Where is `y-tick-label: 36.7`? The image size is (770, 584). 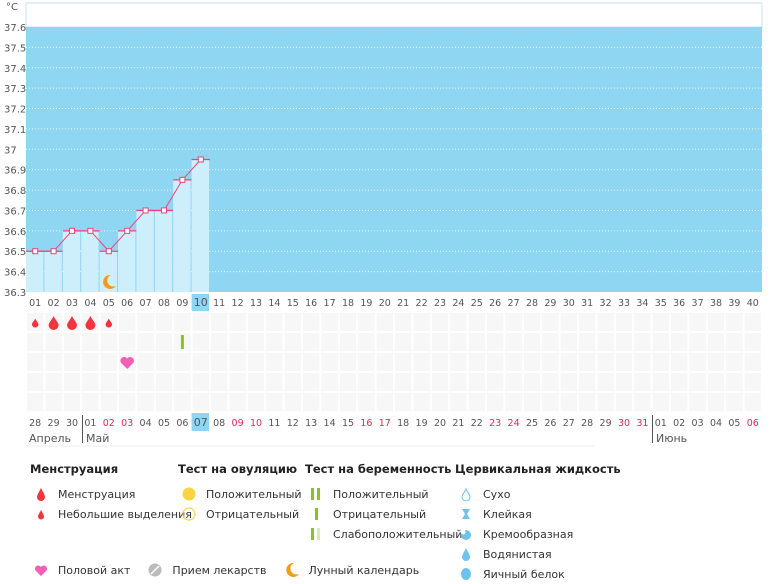
y-tick-label: 36.7 is located at coordinates (15, 211).